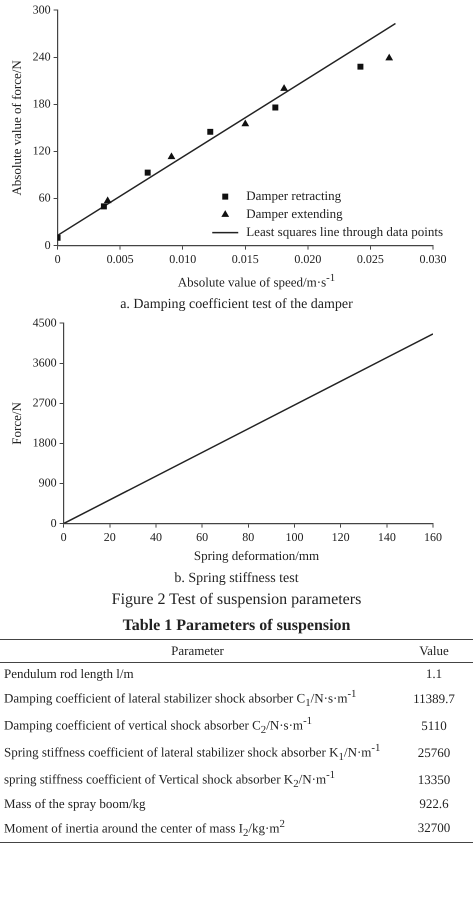 The height and width of the screenshot is (903, 473). What do you see at coordinates (120, 259) in the screenshot?
I see `x-tick-label: 0.005` at bounding box center [120, 259].